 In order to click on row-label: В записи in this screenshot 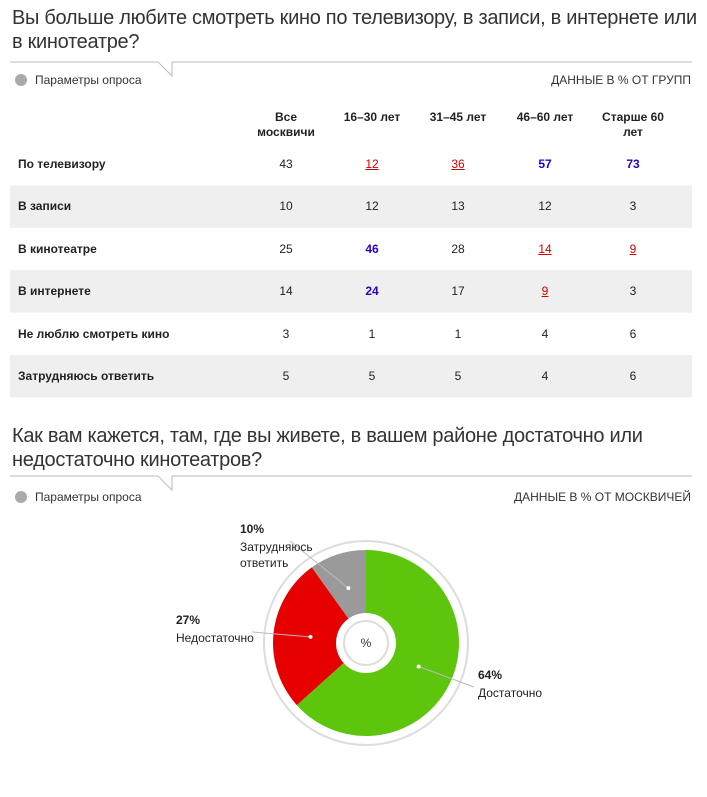, I will do `click(45, 206)`.